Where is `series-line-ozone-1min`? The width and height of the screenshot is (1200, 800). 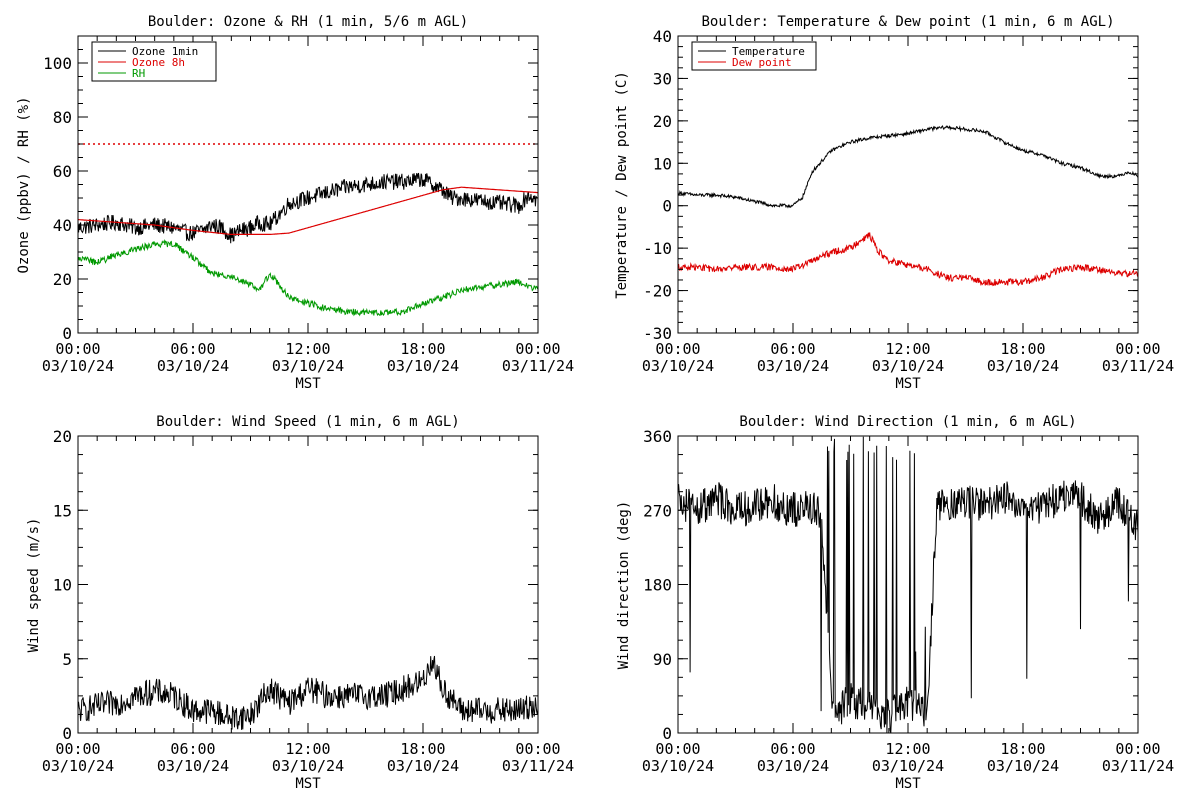
series-line-ozone-1min is located at coordinates (308, 208).